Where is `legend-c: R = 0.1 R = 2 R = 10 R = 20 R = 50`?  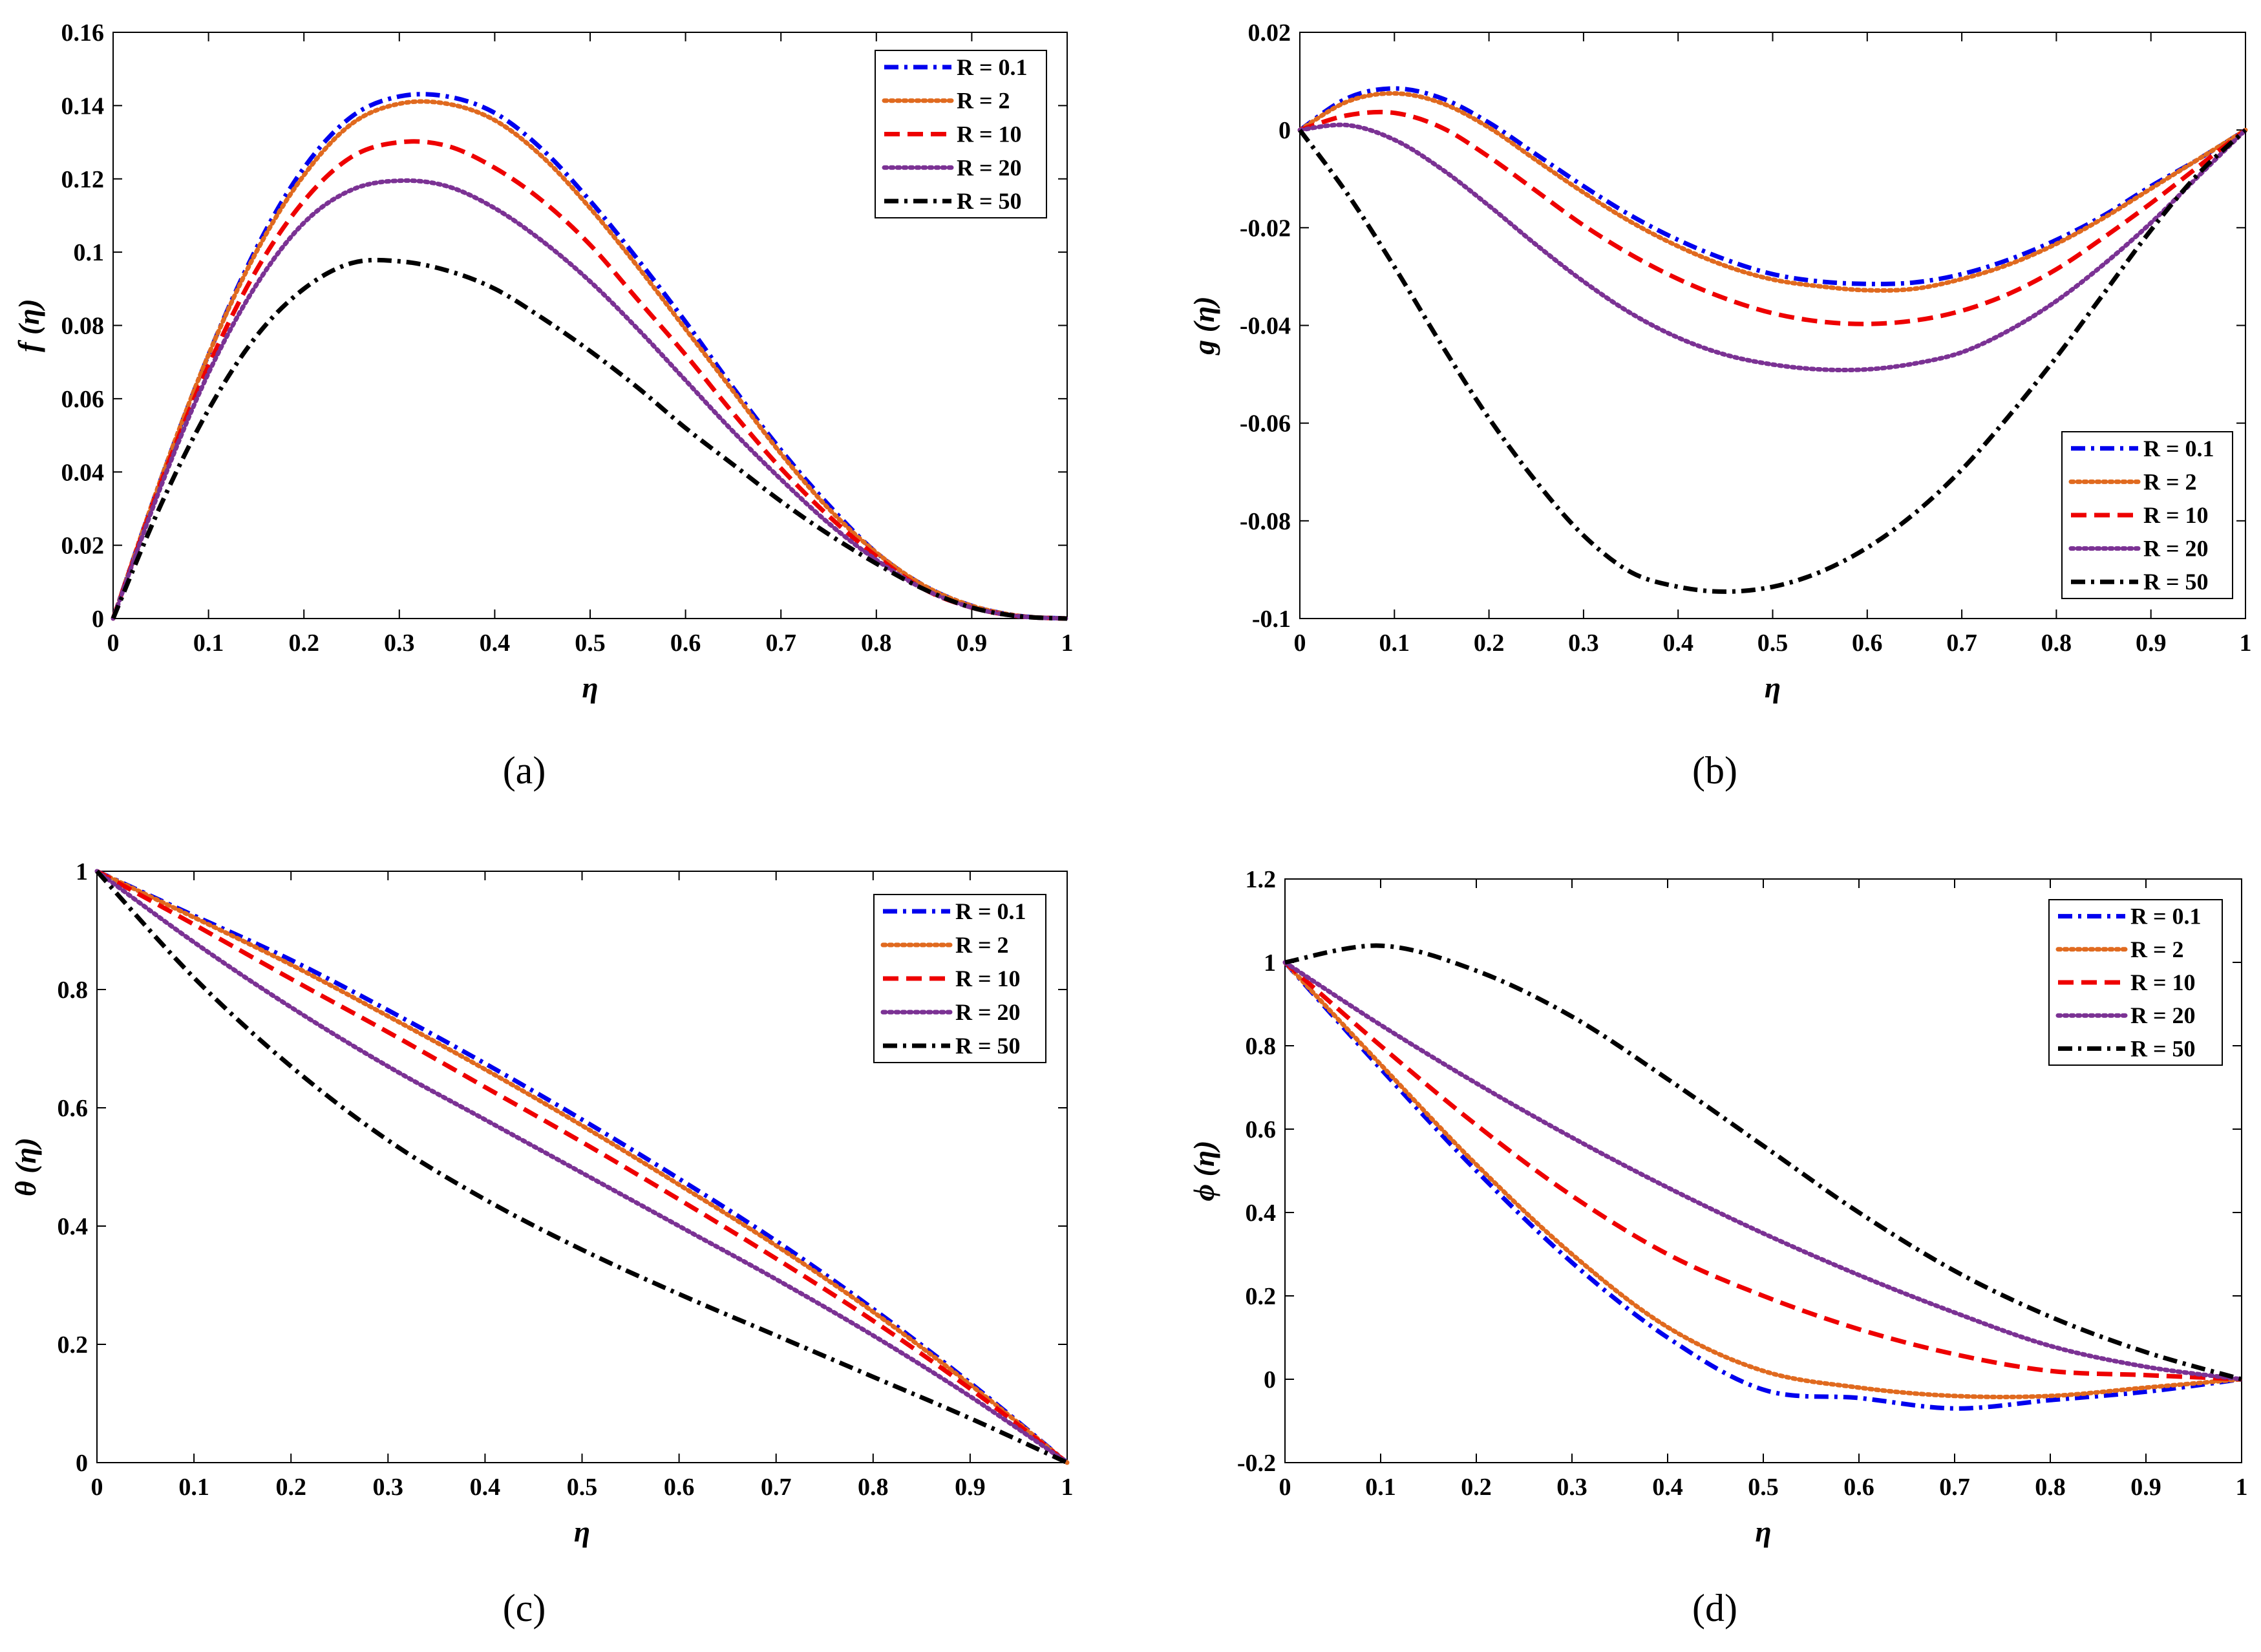 legend-c: R = 0.1 R = 2 R = 10 R = 20 R = 50 is located at coordinates (959, 978).